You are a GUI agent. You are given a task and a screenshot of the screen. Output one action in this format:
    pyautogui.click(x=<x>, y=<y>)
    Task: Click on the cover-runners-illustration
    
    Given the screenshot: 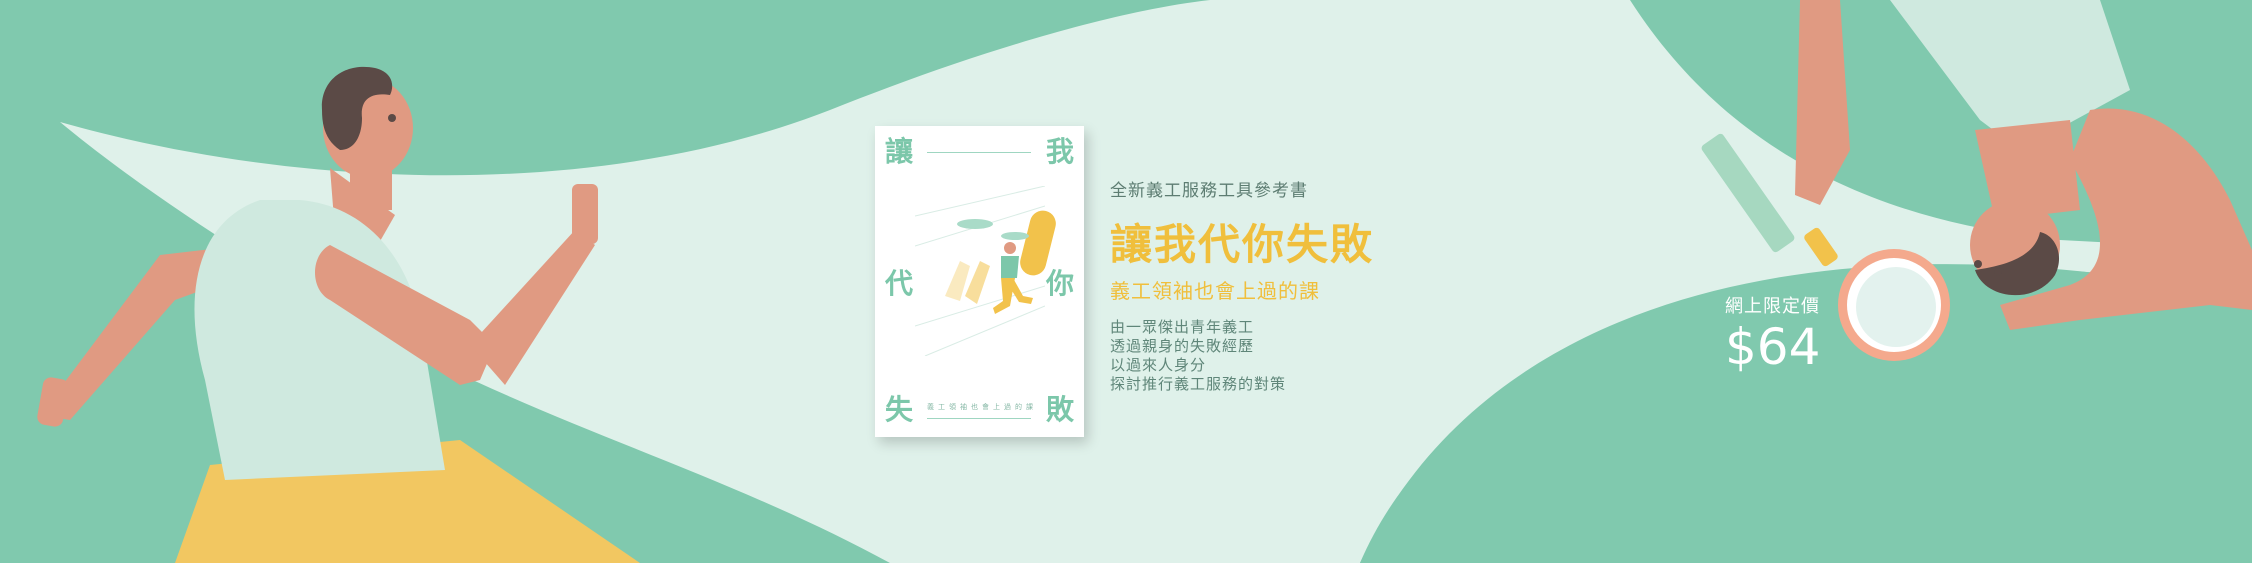 What is the action you would take?
    pyautogui.click(x=980, y=271)
    